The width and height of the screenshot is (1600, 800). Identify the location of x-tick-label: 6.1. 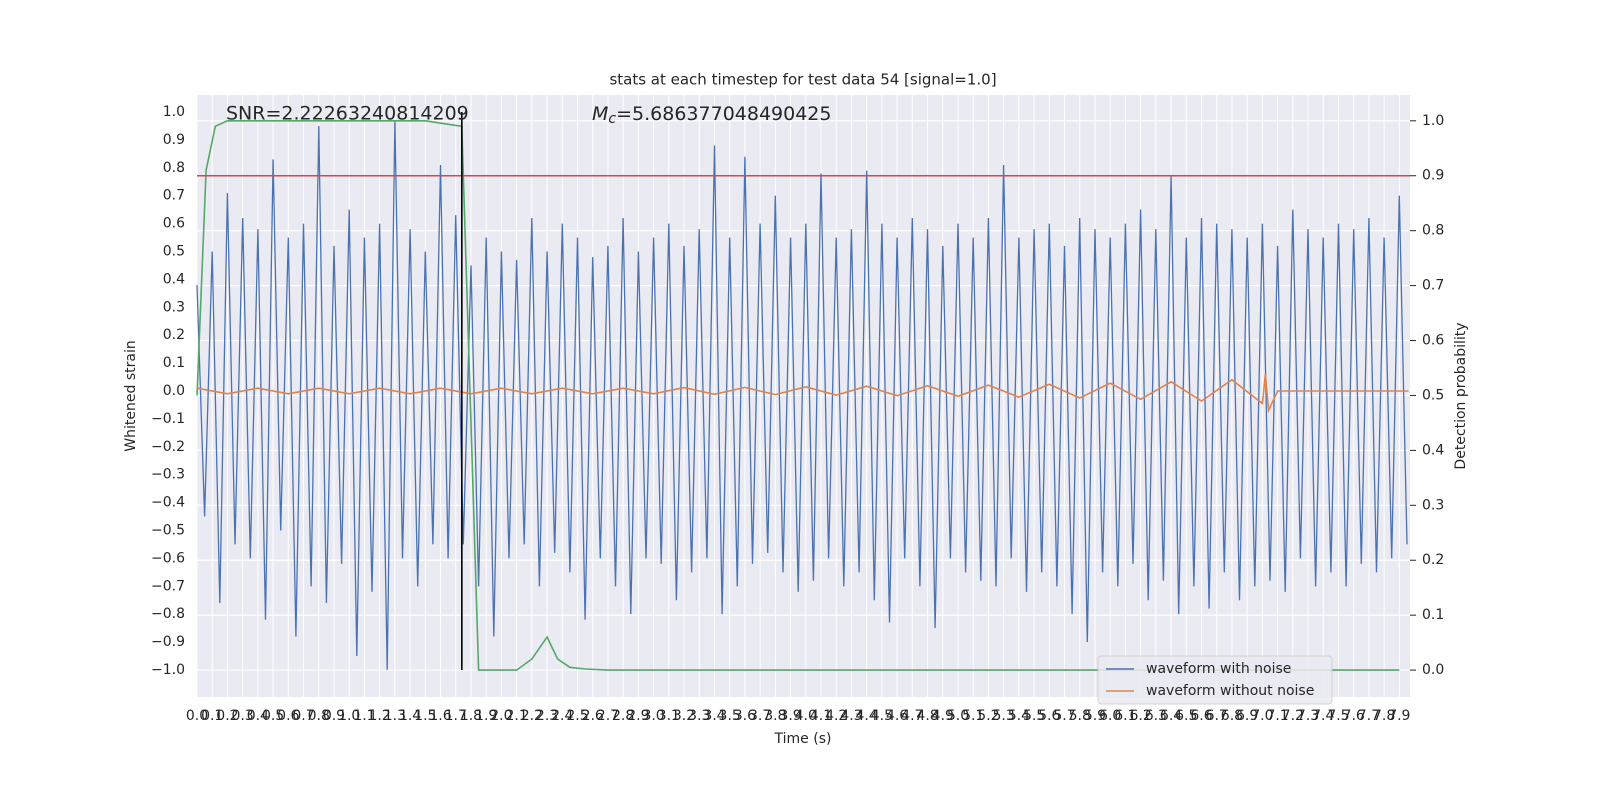
(1125, 716).